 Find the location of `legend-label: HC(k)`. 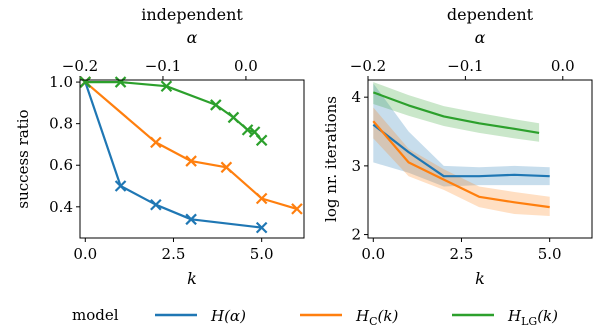

legend-label: HC(k) is located at coordinates (376, 317).